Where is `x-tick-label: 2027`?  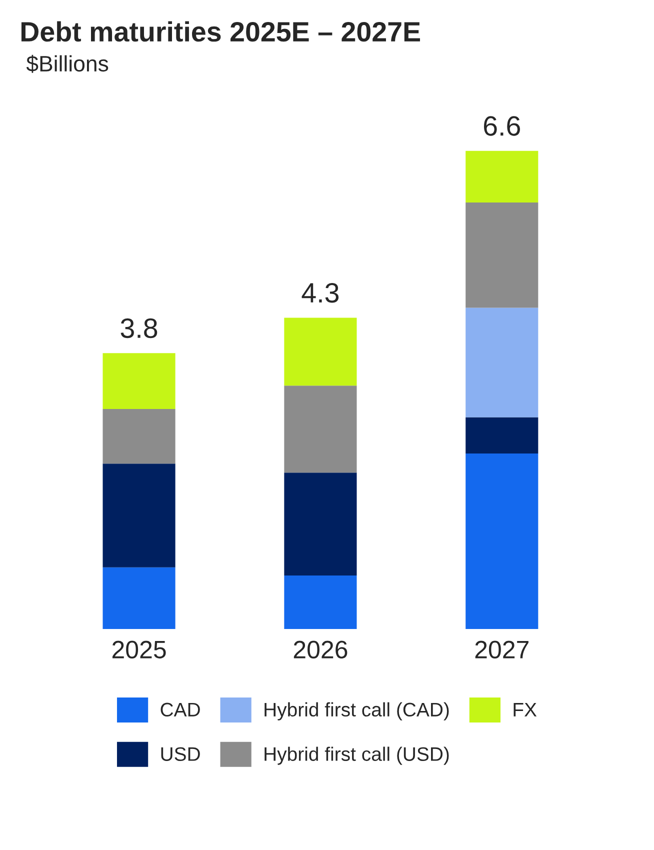
x-tick-label: 2027 is located at coordinates (501, 649).